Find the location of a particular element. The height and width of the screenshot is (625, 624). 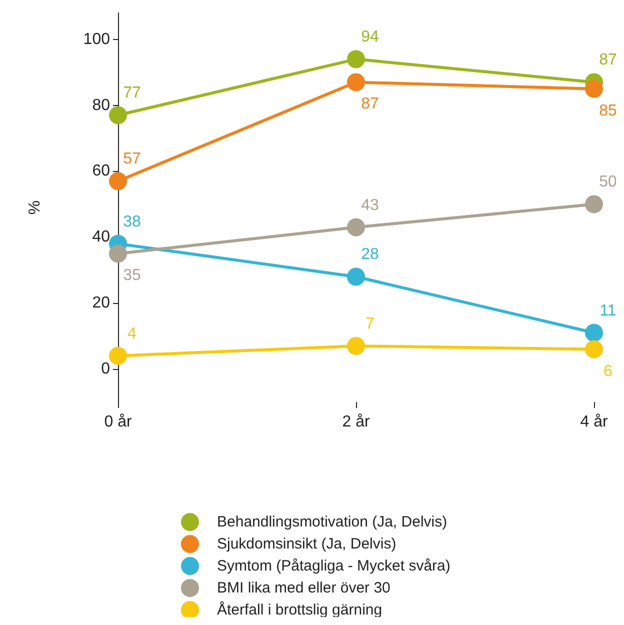

data-label: 28 is located at coordinates (370, 255).